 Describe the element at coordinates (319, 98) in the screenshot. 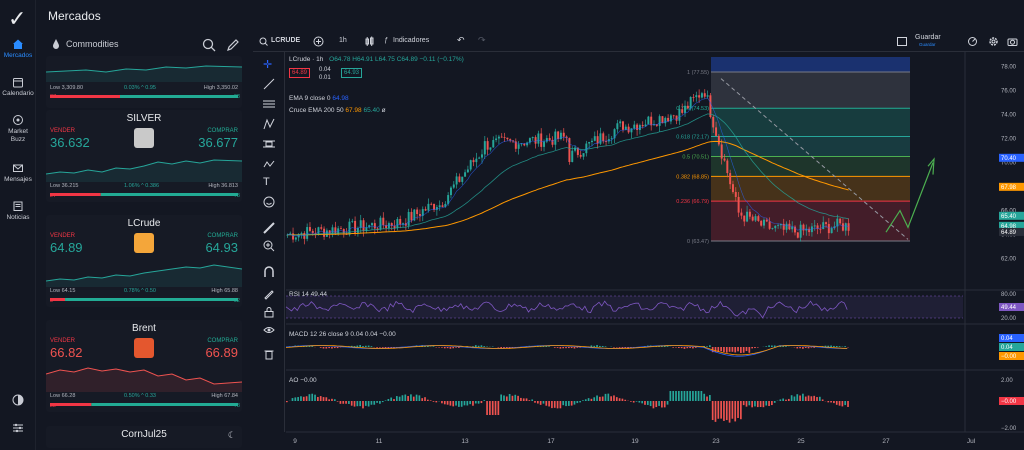

I see `ema-legend: EMA 9 close 0 64.98` at that location.